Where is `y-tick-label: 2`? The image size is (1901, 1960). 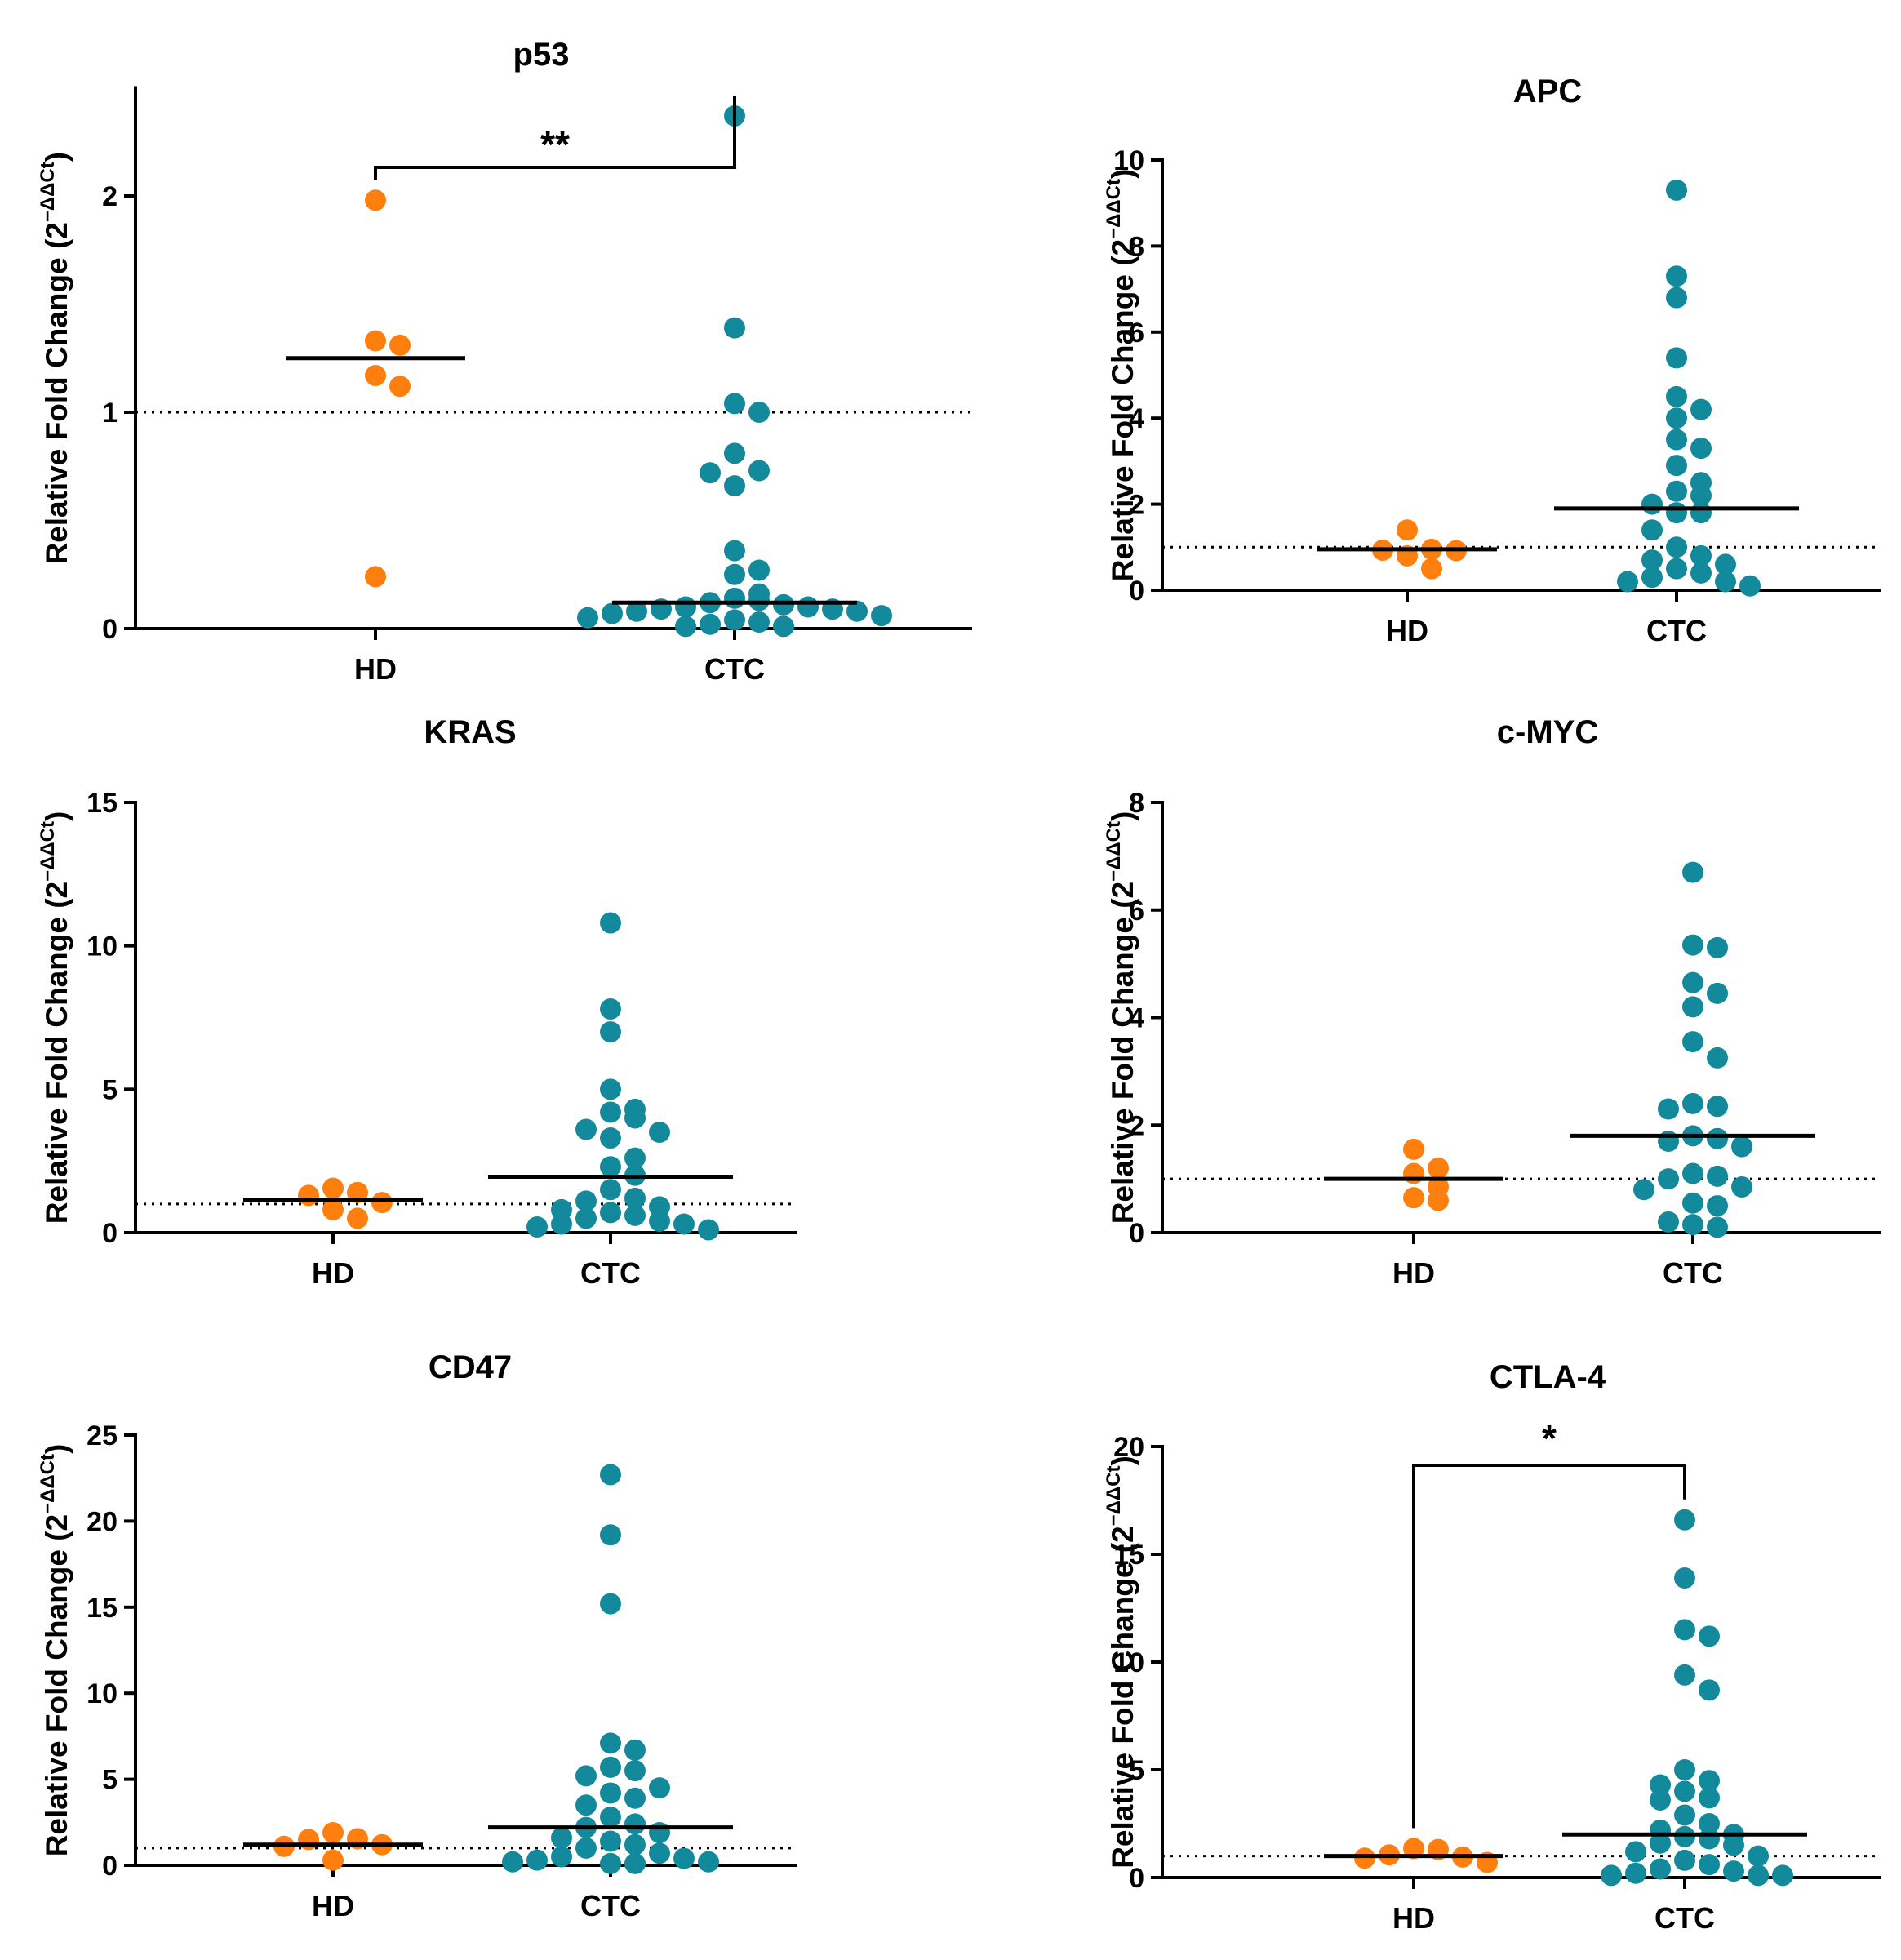
y-tick-label: 2 is located at coordinates (1136, 506).